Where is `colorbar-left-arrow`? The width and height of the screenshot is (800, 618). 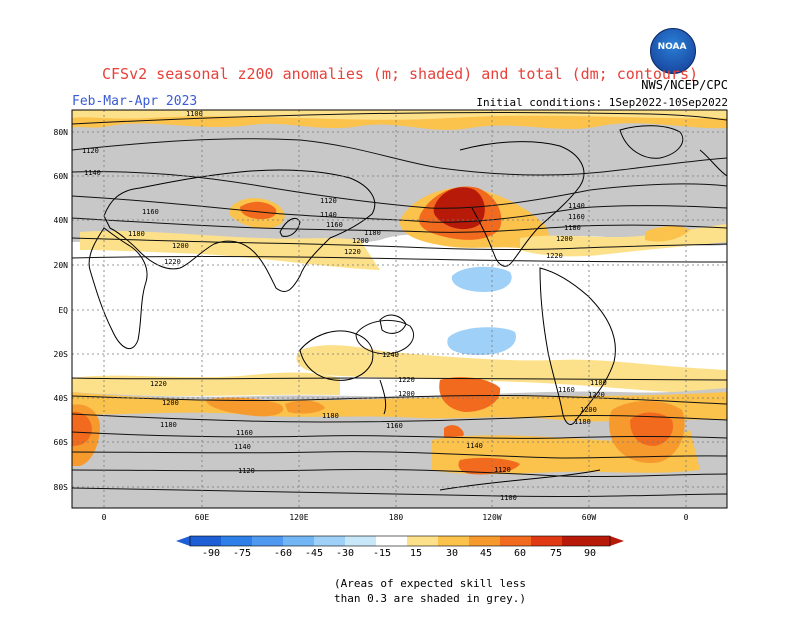
colorbar-left-arrow is located at coordinates (183, 541).